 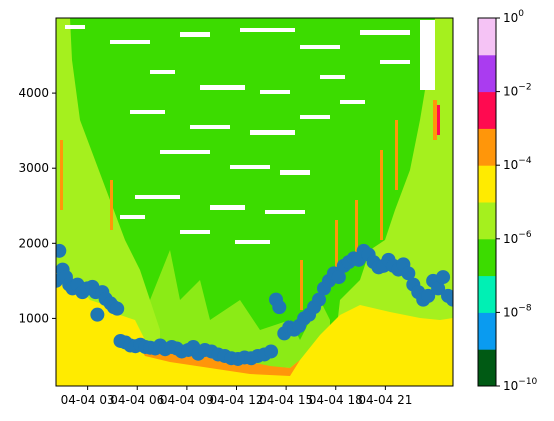 I want to click on x-tick-label: 04-04 15, so click(x=286, y=400).